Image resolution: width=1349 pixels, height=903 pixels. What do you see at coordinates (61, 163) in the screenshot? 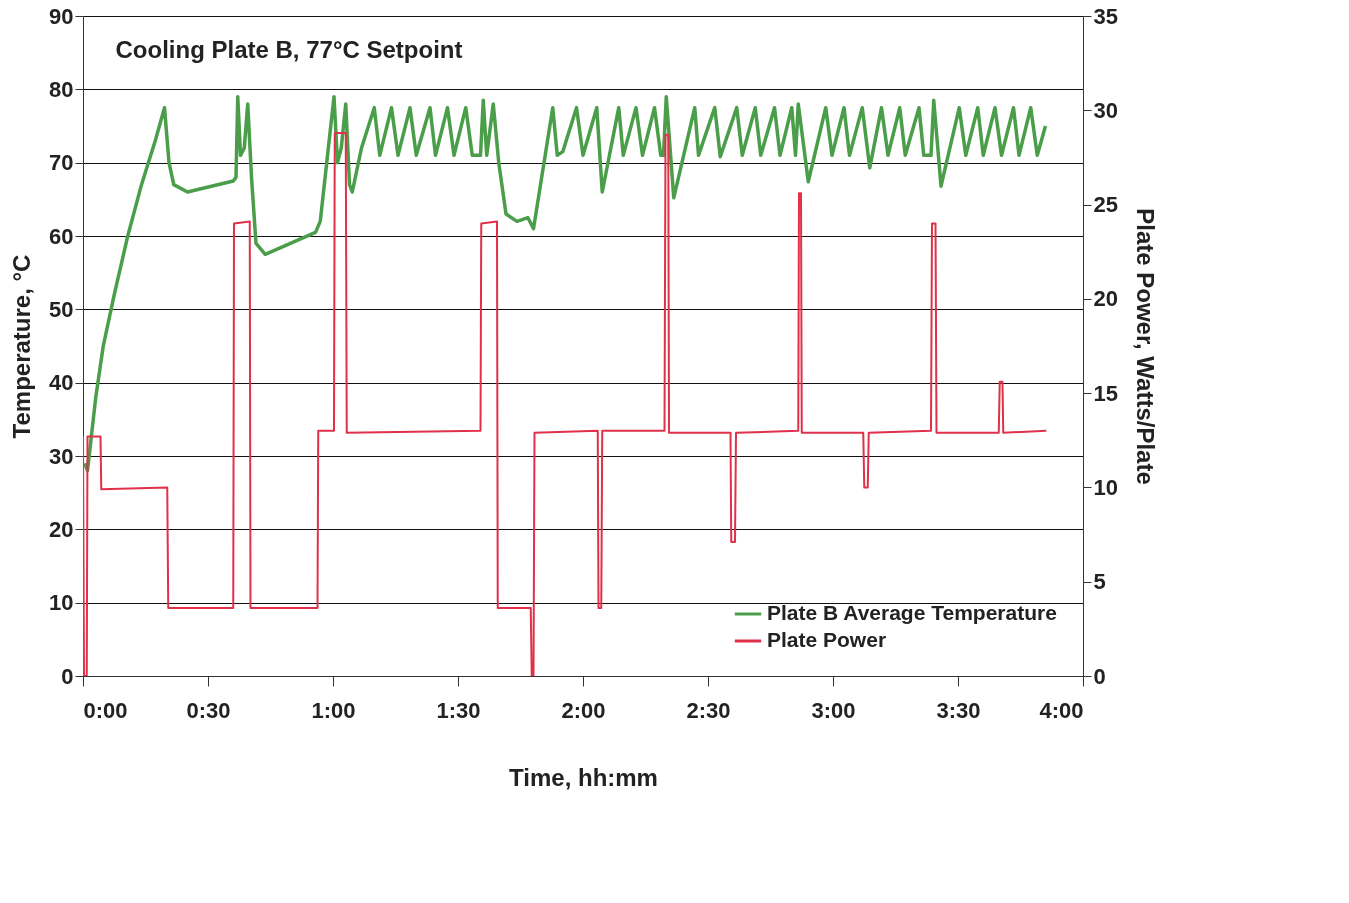
I see `y-tick-label: 70` at bounding box center [61, 163].